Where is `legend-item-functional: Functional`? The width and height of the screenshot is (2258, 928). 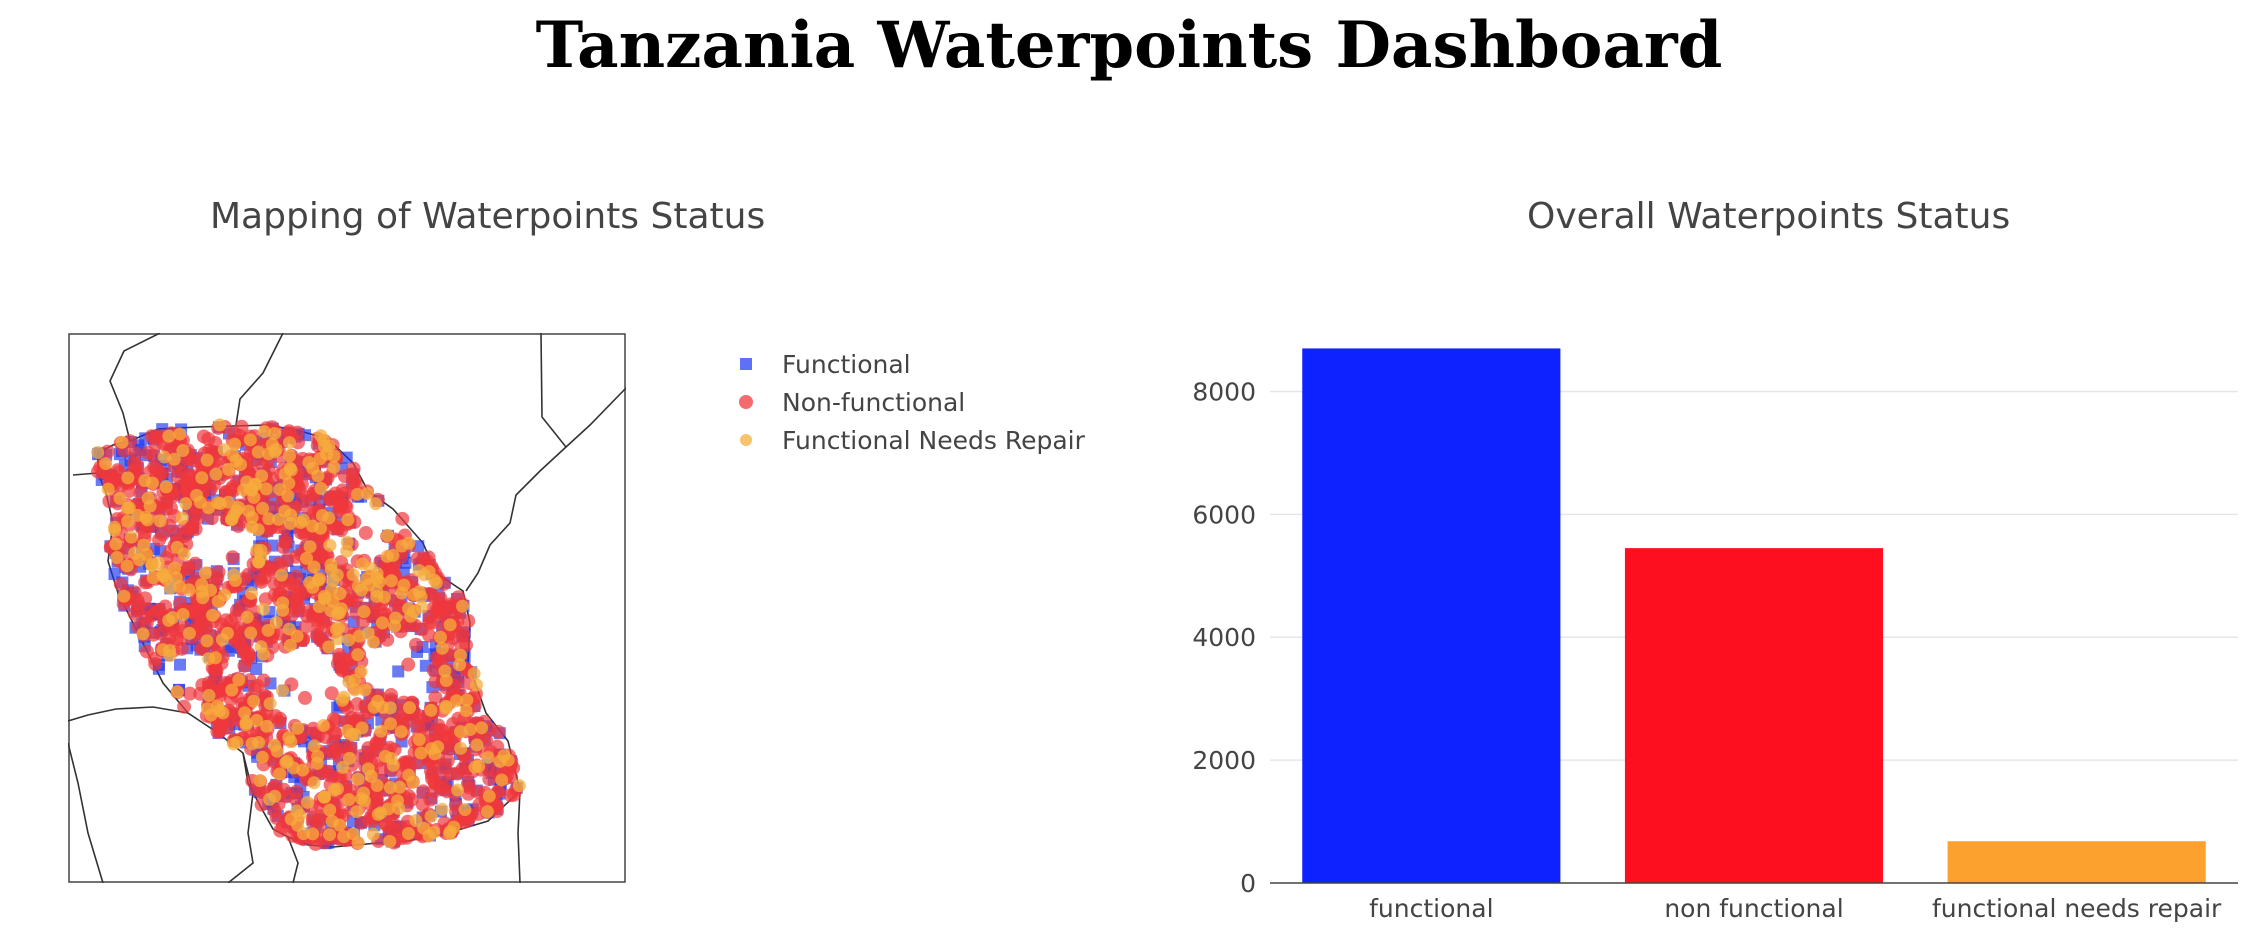
legend-item-functional: Functional is located at coordinates (907, 364).